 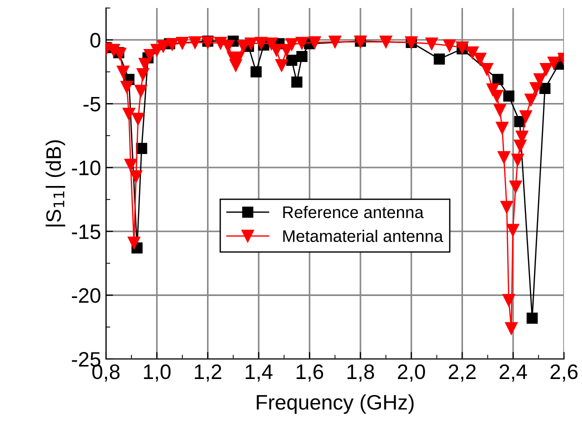 What do you see at coordinates (363, 236) in the screenshot?
I see `legend-label: Metamaterial antenna` at bounding box center [363, 236].